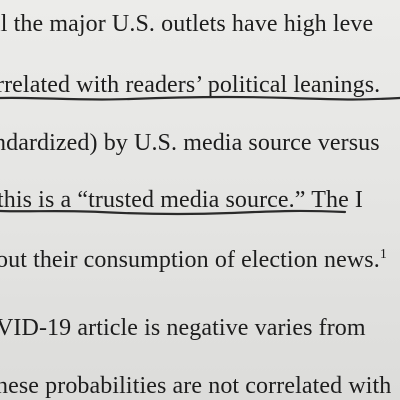 The height and width of the screenshot is (400, 400). What do you see at coordinates (190, 143) in the screenshot?
I see `text-line-3: ndardized) by U.S. media source versus` at bounding box center [190, 143].